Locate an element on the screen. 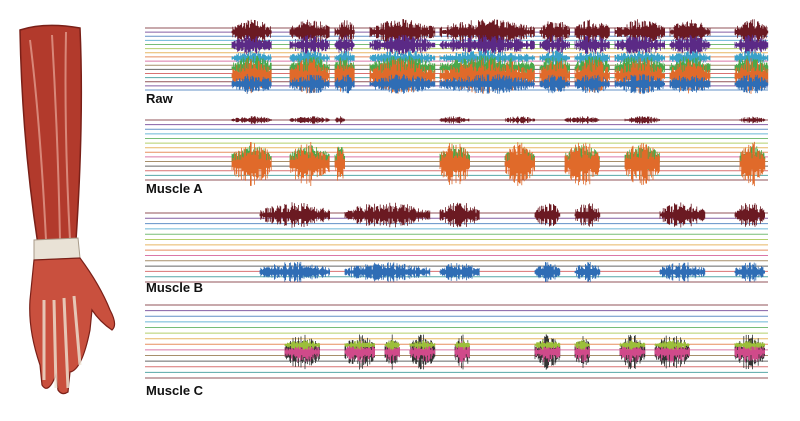  panel-label: Muscle A is located at coordinates (174, 188).